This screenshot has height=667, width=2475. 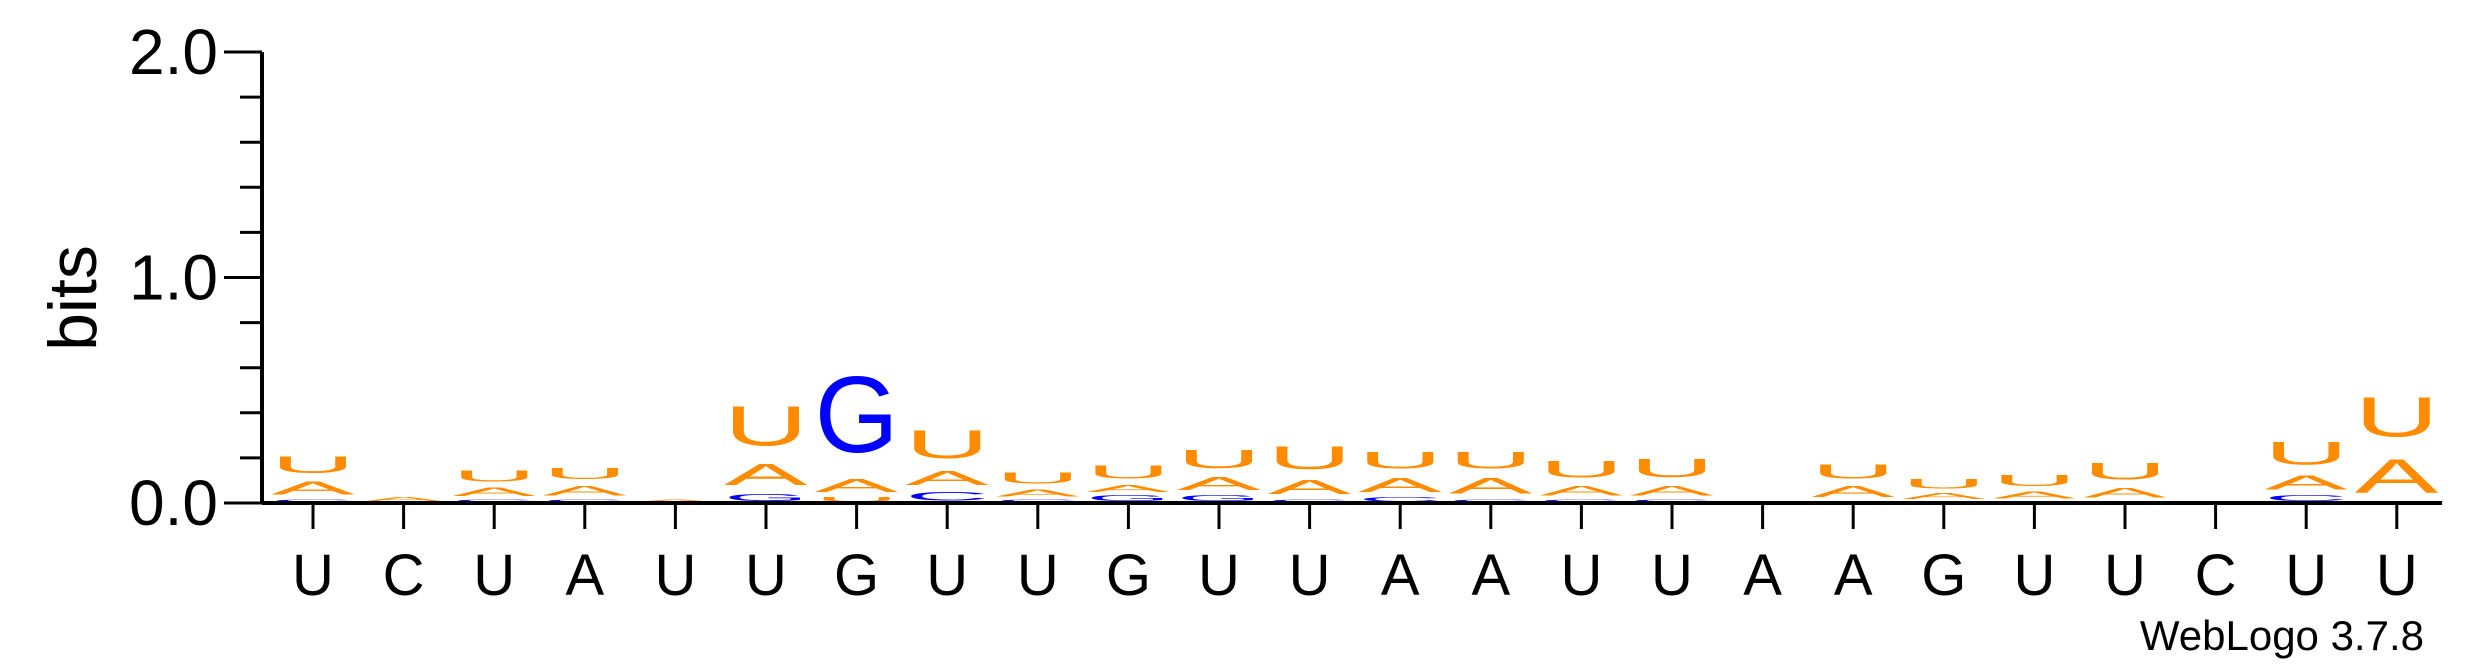 I want to click on y-tick-label: 1.0, so click(x=173, y=278).